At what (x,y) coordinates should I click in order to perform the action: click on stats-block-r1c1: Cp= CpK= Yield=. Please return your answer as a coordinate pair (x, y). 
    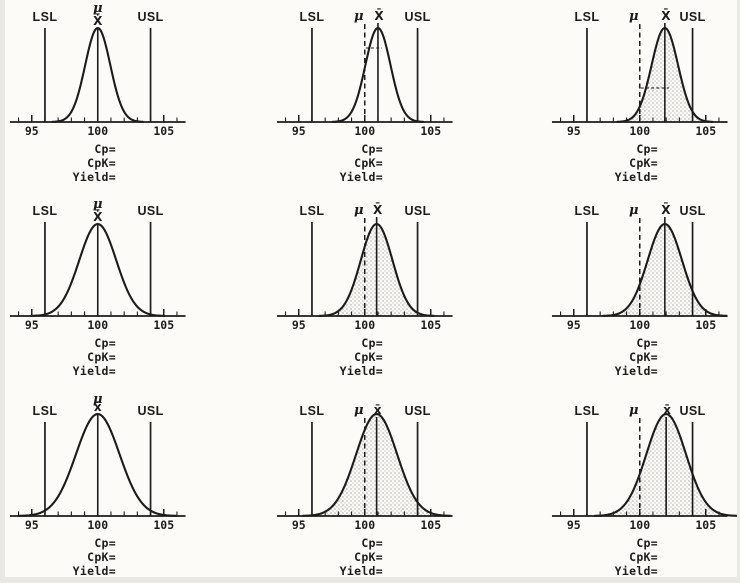
    Looking at the image, I should click on (60, 163).